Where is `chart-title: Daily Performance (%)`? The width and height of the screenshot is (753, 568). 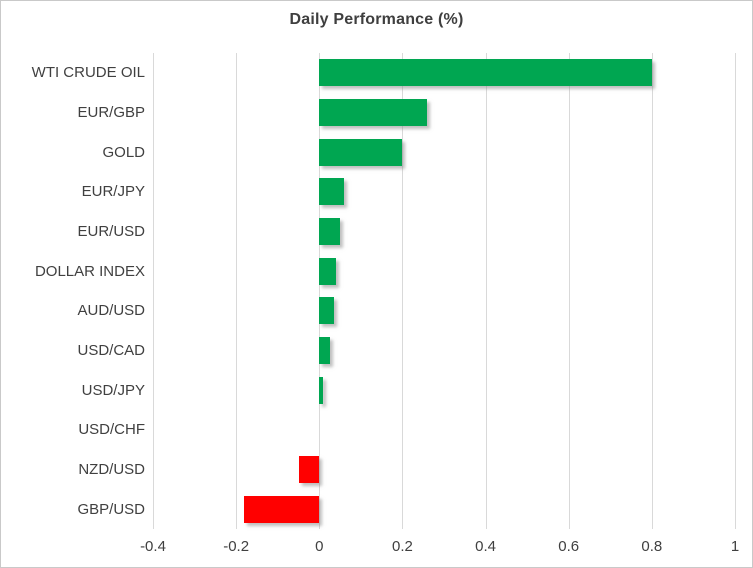 chart-title: Daily Performance (%) is located at coordinates (376, 19).